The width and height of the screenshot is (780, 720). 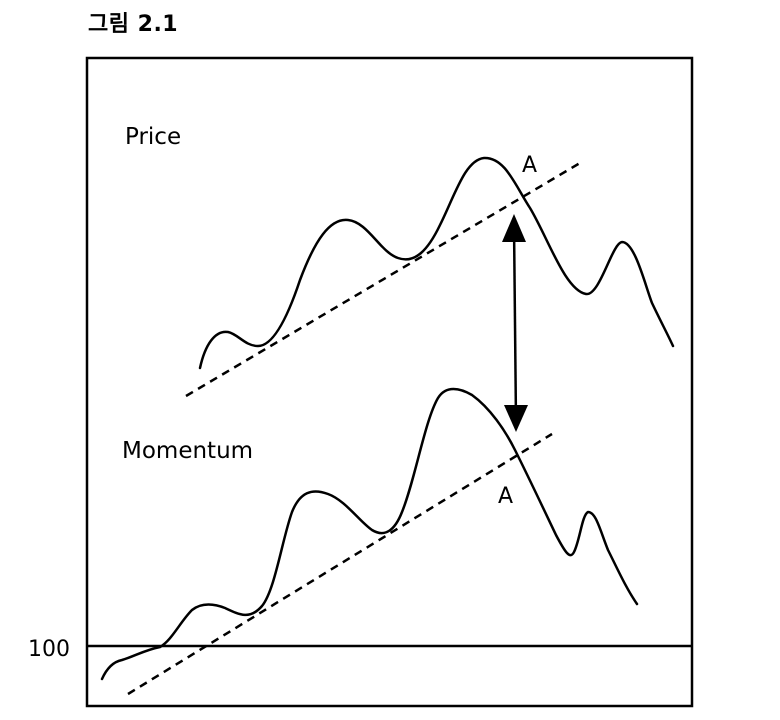 I want to click on price-point-a-label: A, so click(x=529, y=165).